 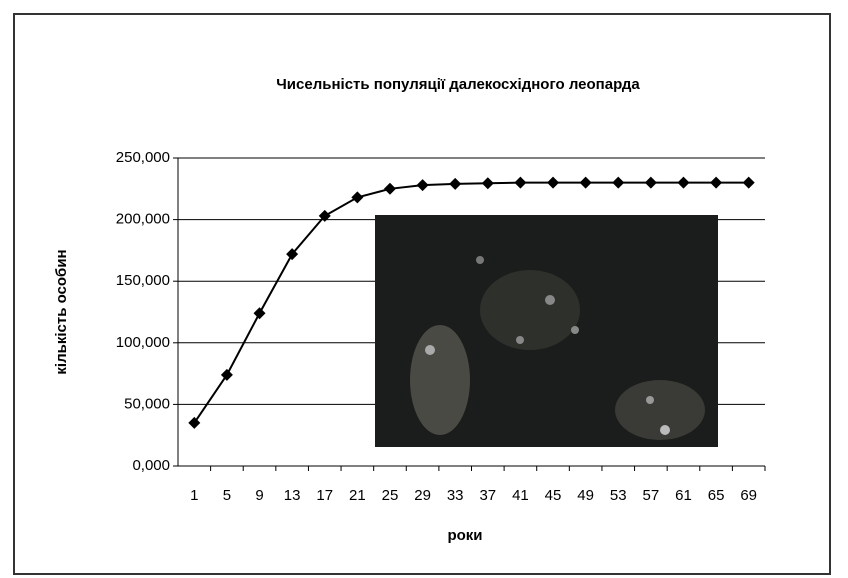 What do you see at coordinates (553, 495) in the screenshot?
I see `x-tick-label: 45` at bounding box center [553, 495].